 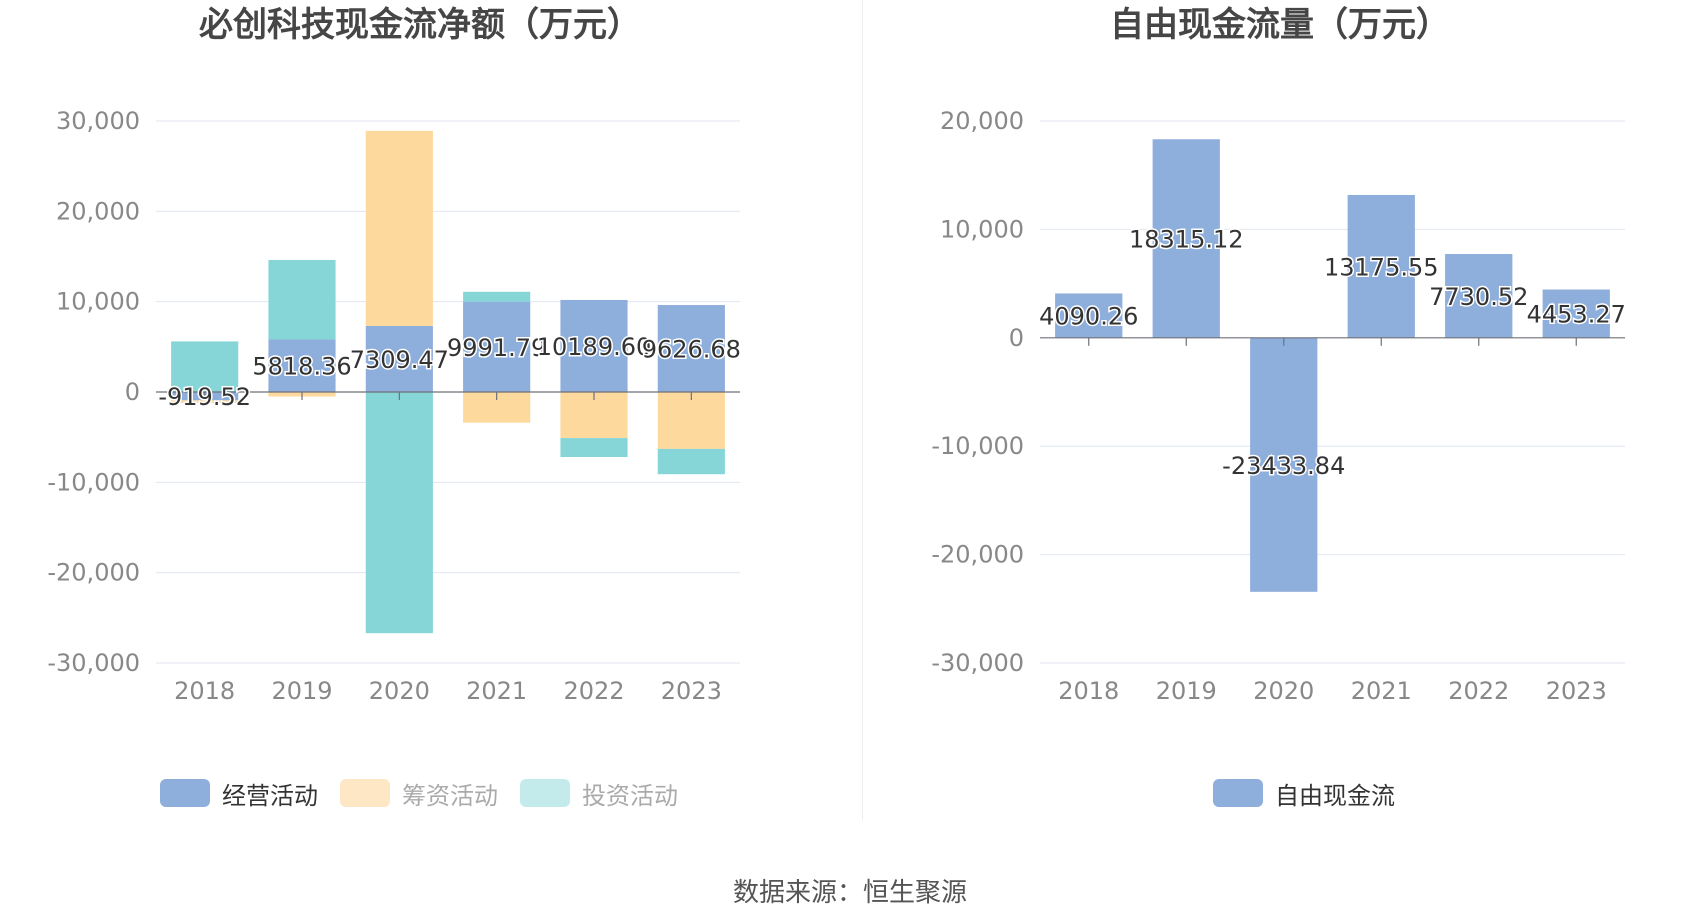 What do you see at coordinates (204, 397) in the screenshot?
I see `data-label: -919.52` at bounding box center [204, 397].